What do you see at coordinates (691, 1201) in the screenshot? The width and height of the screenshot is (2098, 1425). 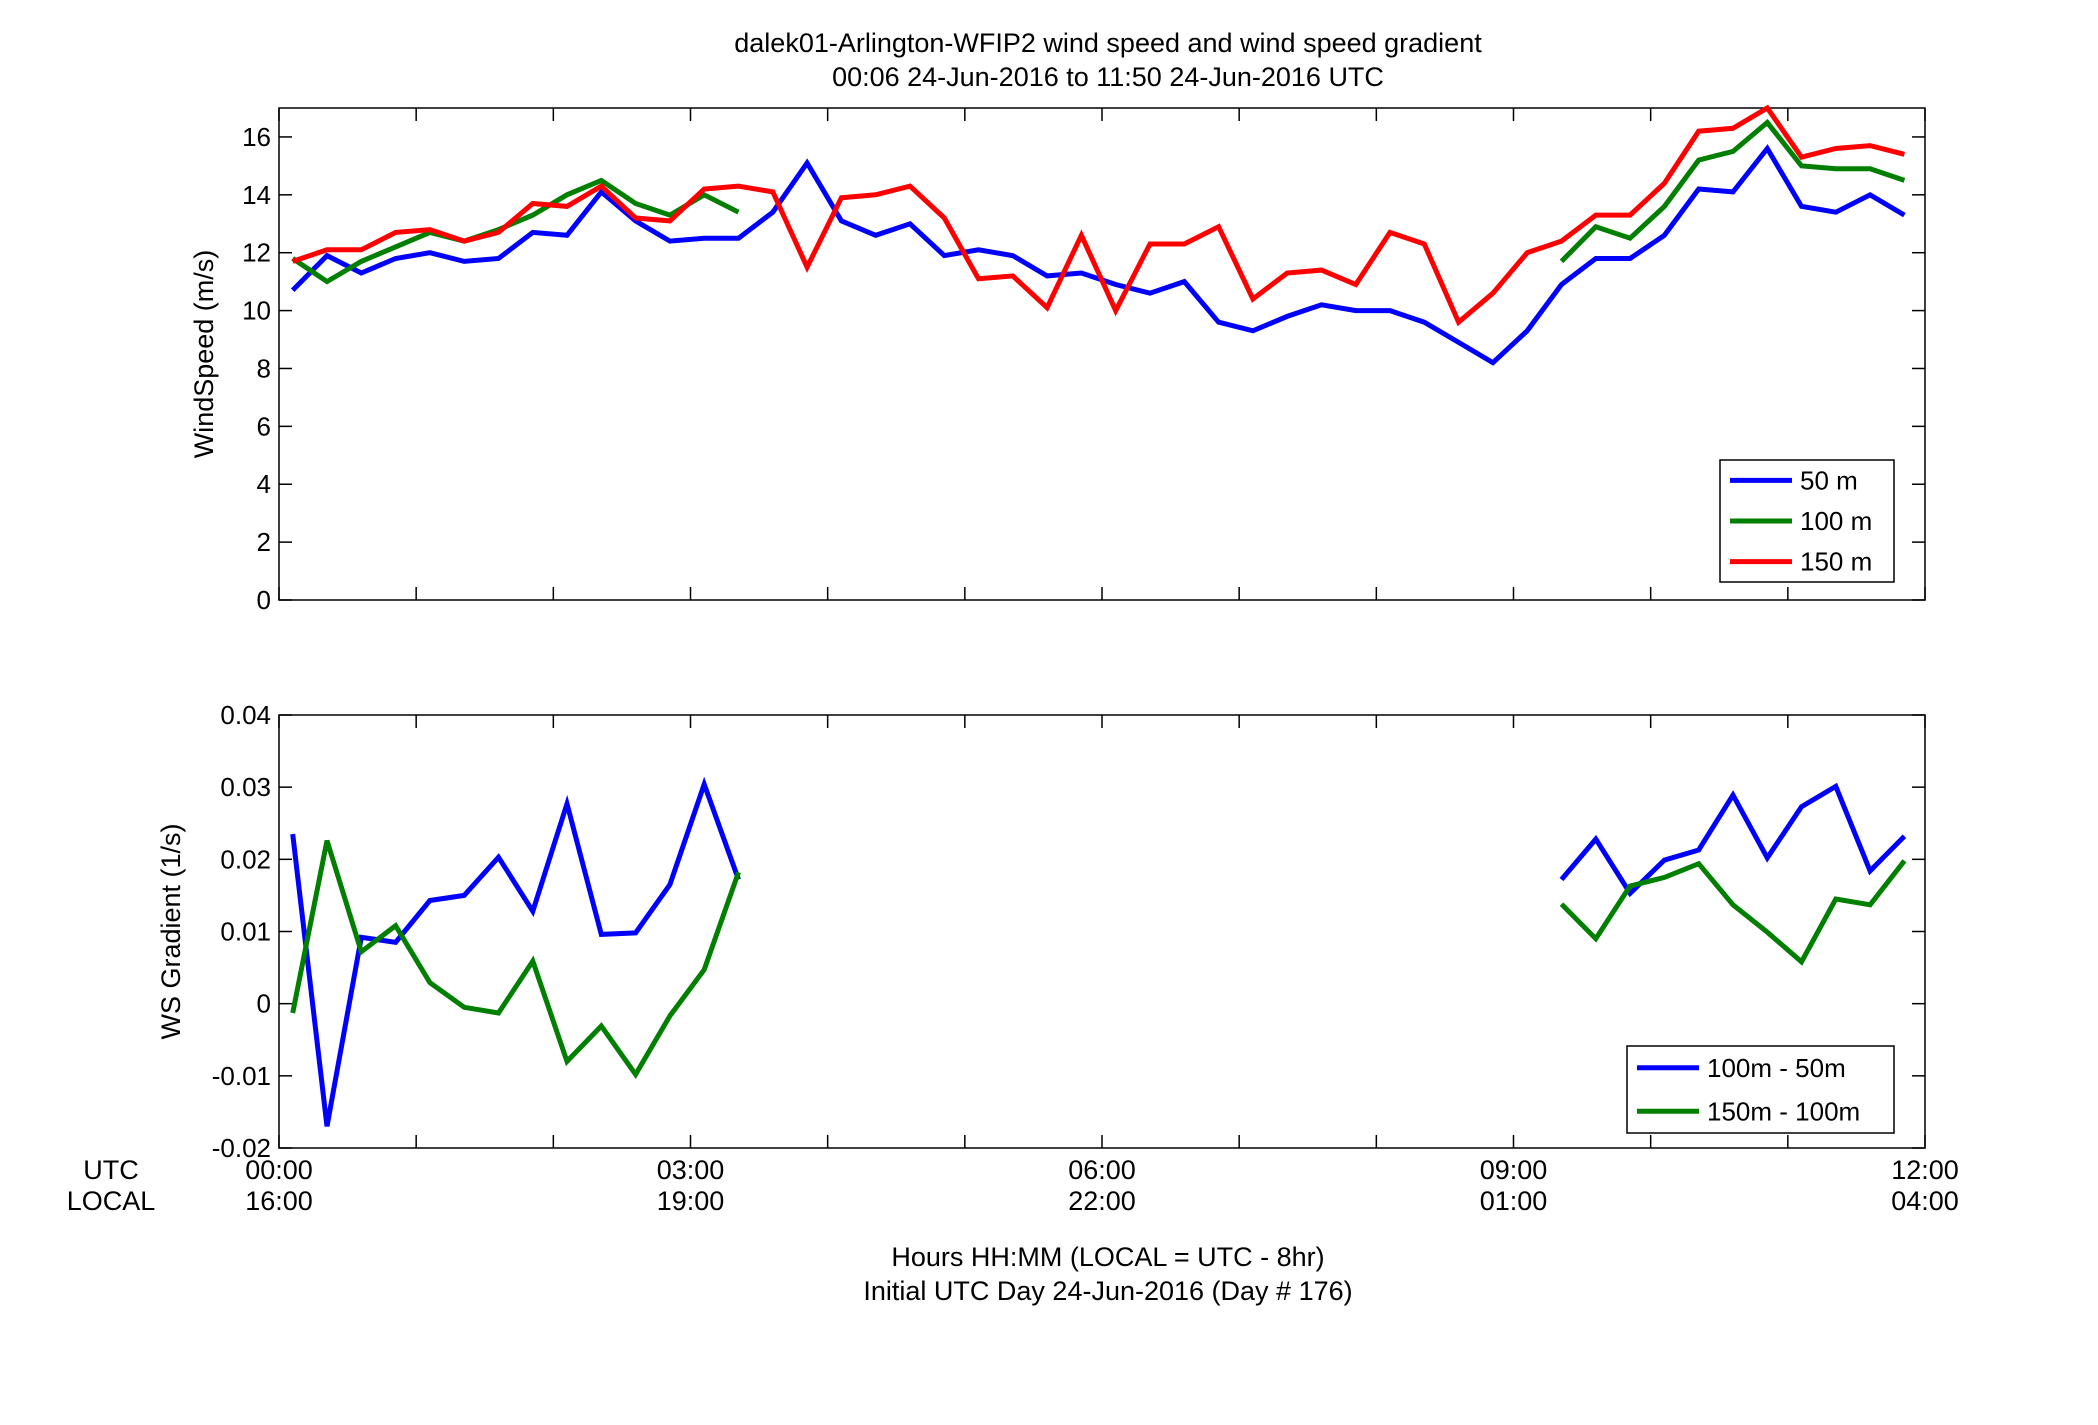 I see `local-tick-label: 19:00` at bounding box center [691, 1201].